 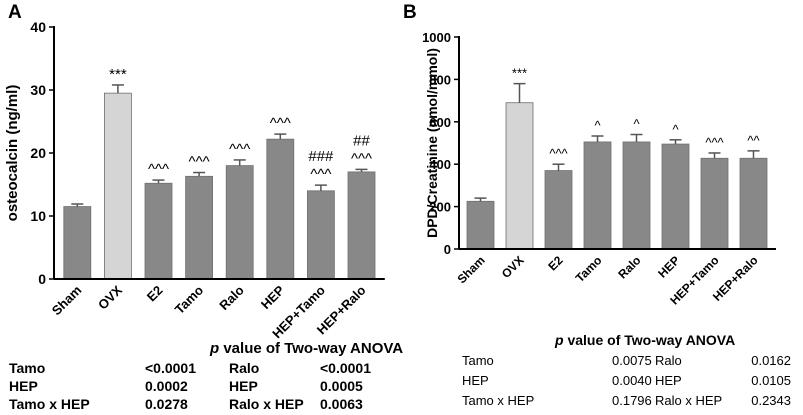 I want to click on anova-cell: 0.0005, so click(x=341, y=386).